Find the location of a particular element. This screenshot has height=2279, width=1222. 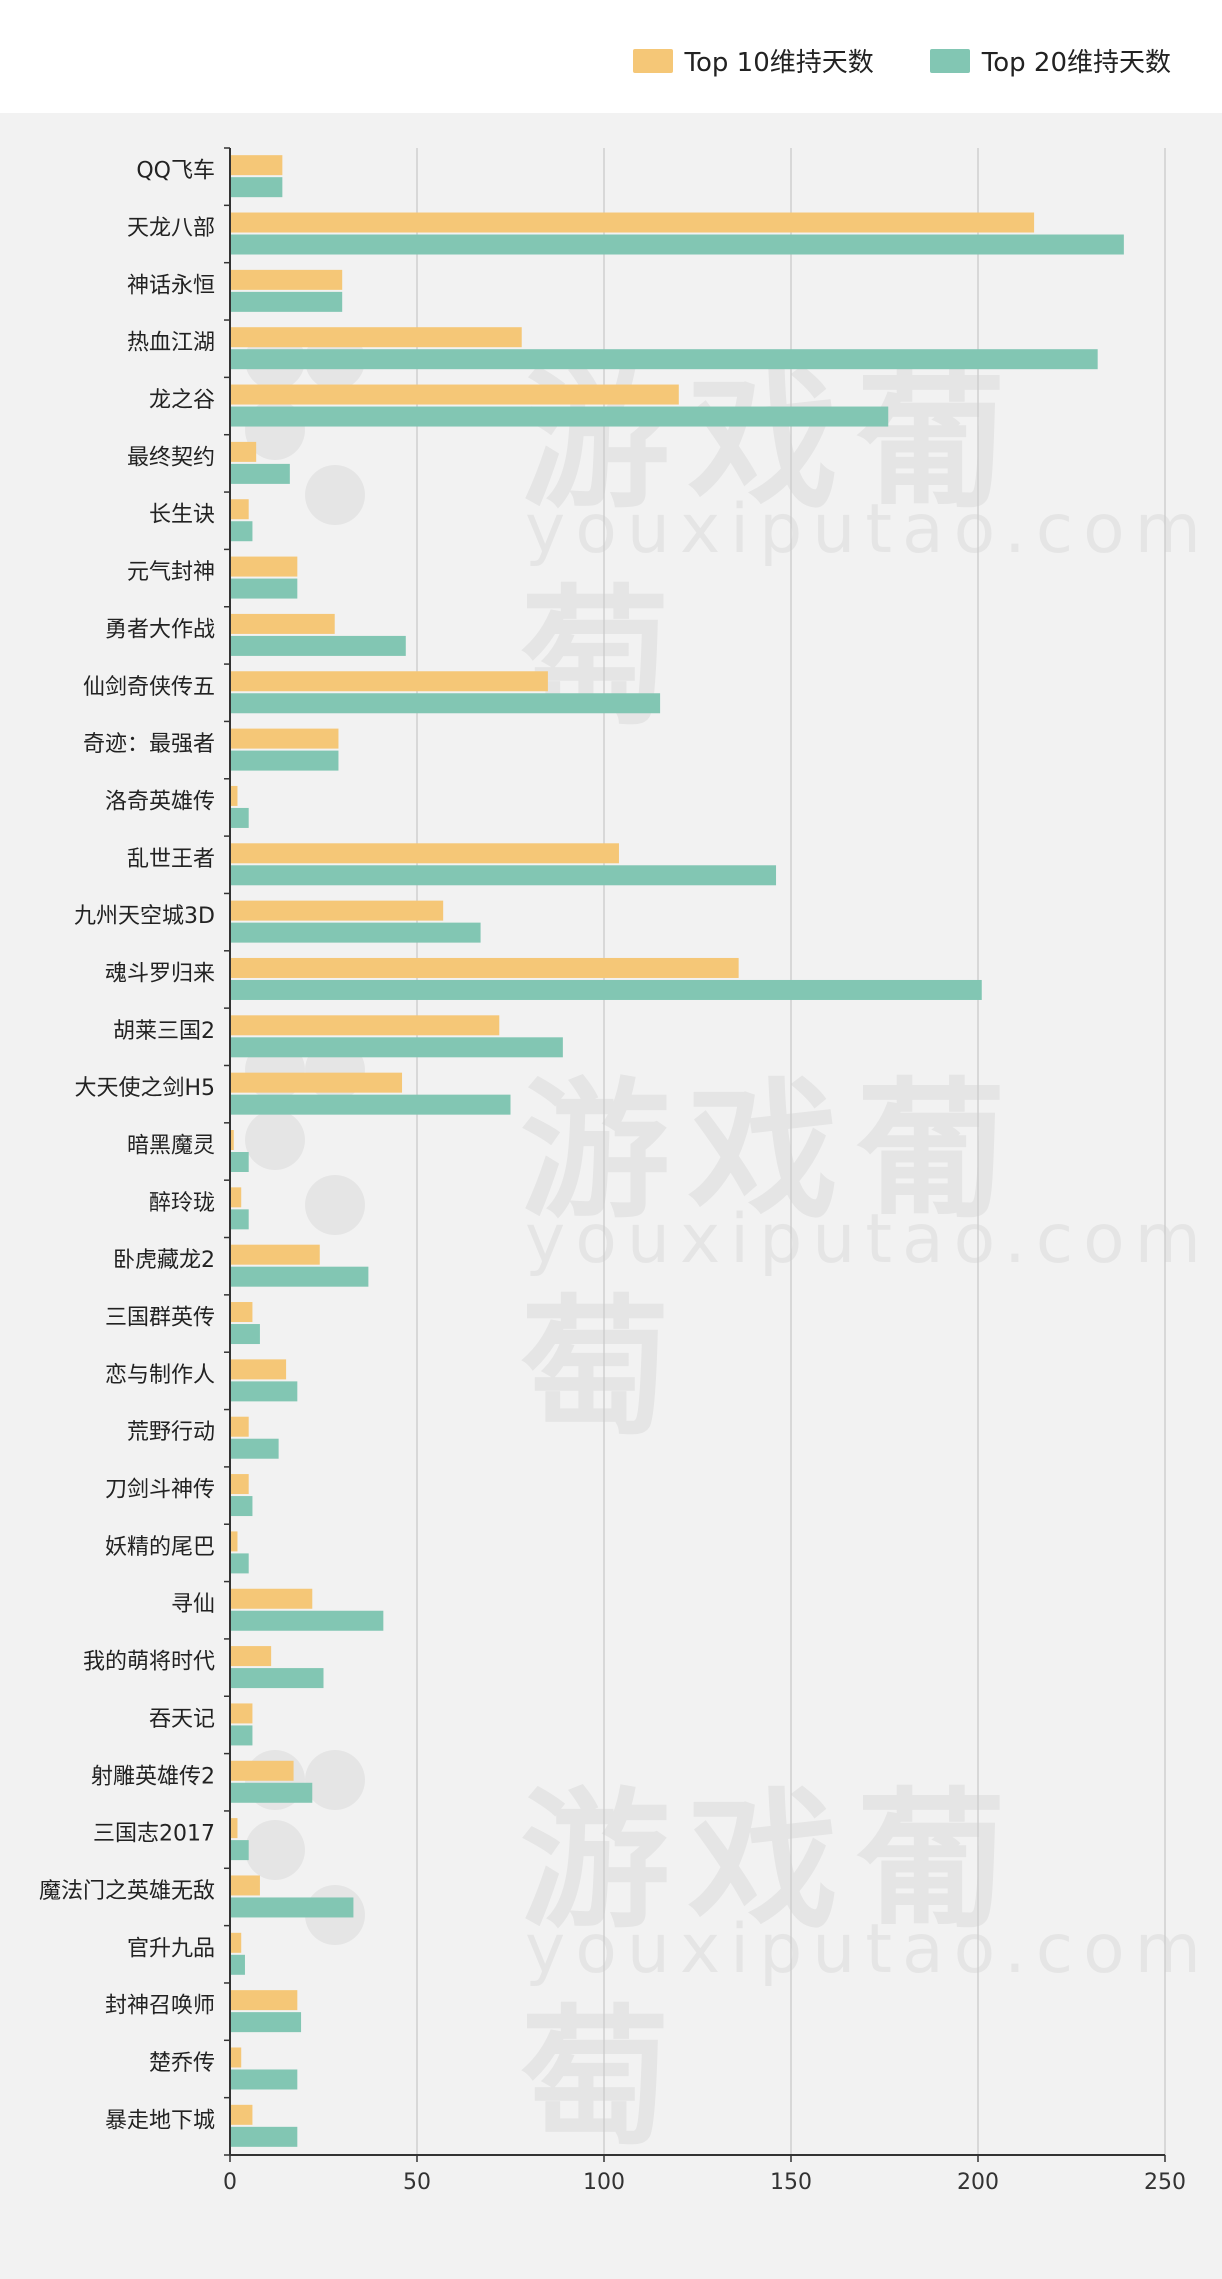

category-label: 奇迹：最强者 is located at coordinates (149, 744).